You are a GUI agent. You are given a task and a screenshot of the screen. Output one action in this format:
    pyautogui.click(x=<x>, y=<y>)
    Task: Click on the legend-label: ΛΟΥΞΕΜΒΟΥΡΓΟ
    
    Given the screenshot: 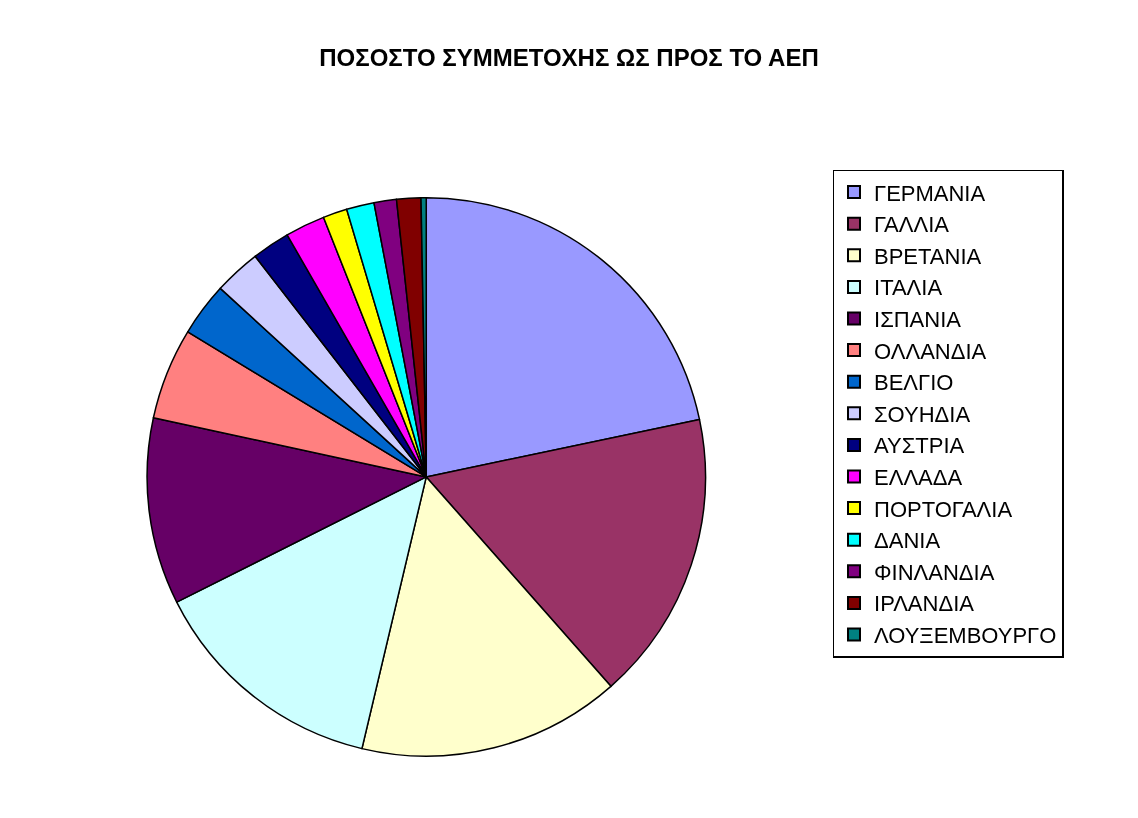 What is the action you would take?
    pyautogui.click(x=965, y=636)
    